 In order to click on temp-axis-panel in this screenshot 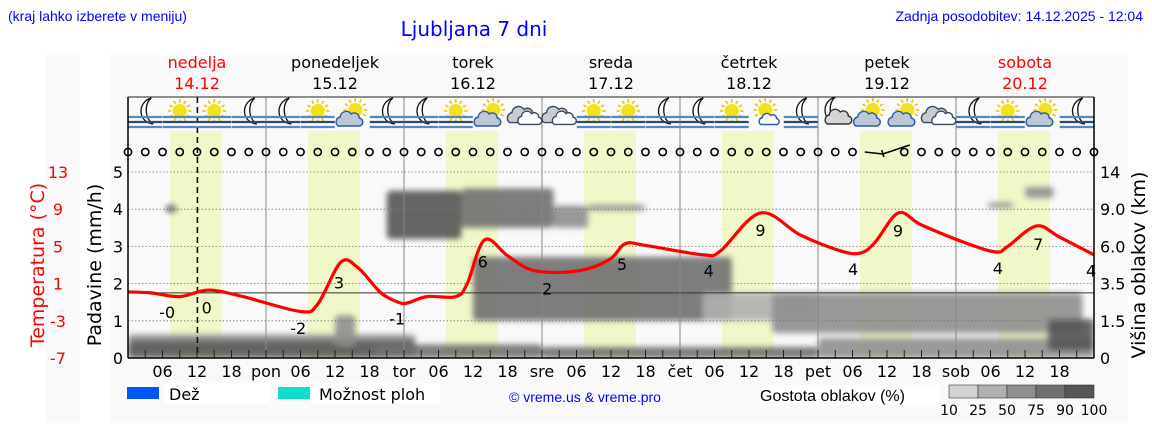, I will do `click(62, 239)`.